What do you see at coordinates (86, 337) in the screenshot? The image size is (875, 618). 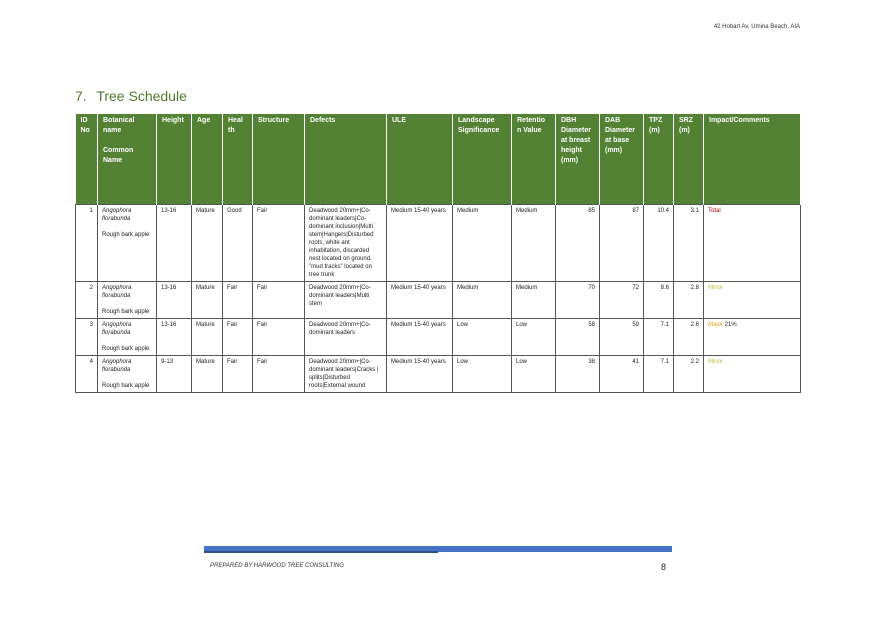 I see `cell-id: 3` at bounding box center [86, 337].